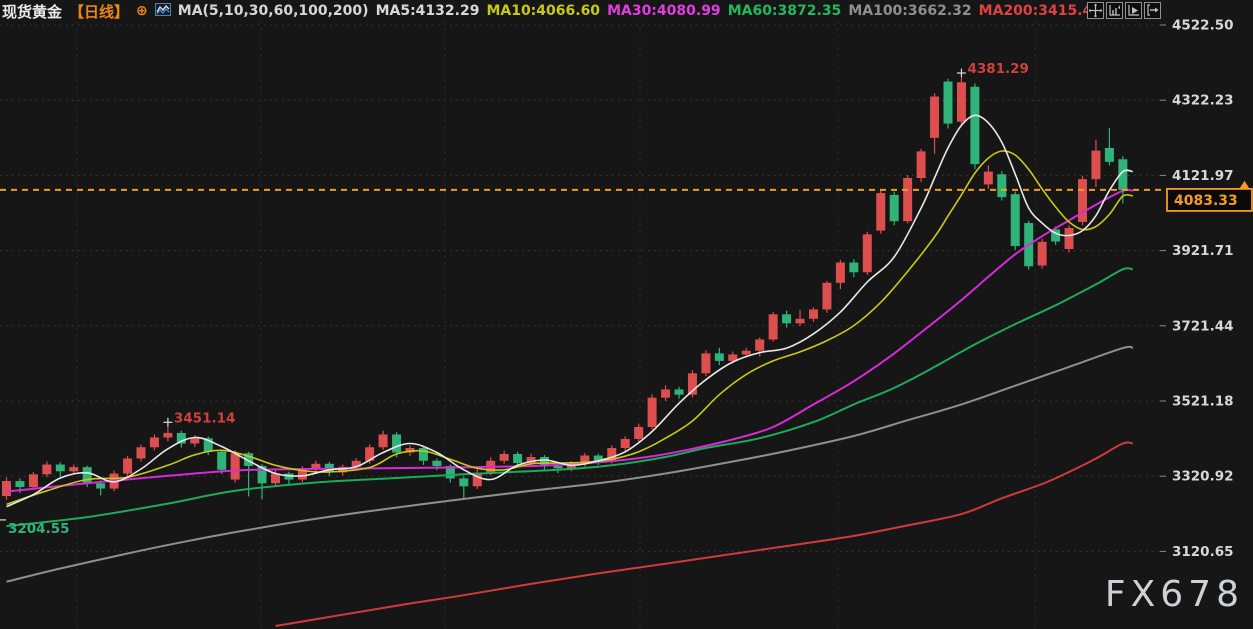  I want to click on axis-label: 4322.23, so click(1203, 101).